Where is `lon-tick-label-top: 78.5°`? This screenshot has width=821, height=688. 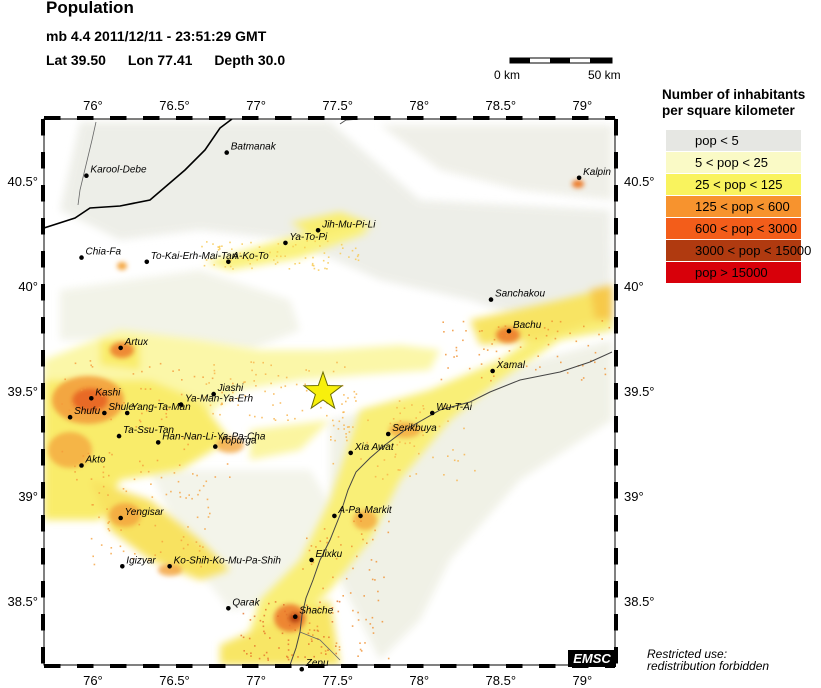 lon-tick-label-top: 78.5° is located at coordinates (501, 105).